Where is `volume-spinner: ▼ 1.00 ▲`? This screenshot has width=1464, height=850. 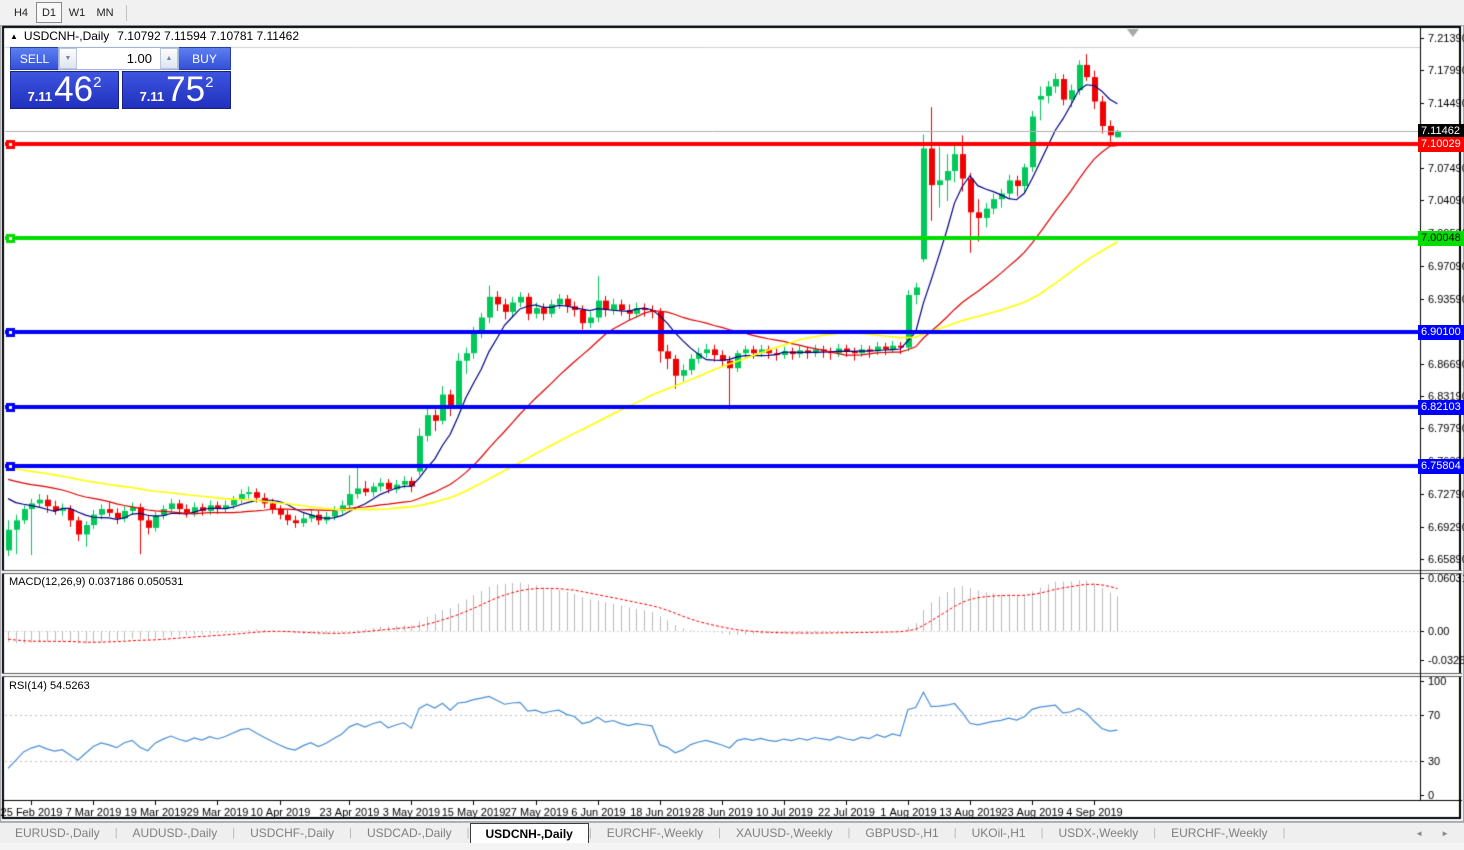 volume-spinner: ▼ 1.00 ▲ is located at coordinates (118, 58).